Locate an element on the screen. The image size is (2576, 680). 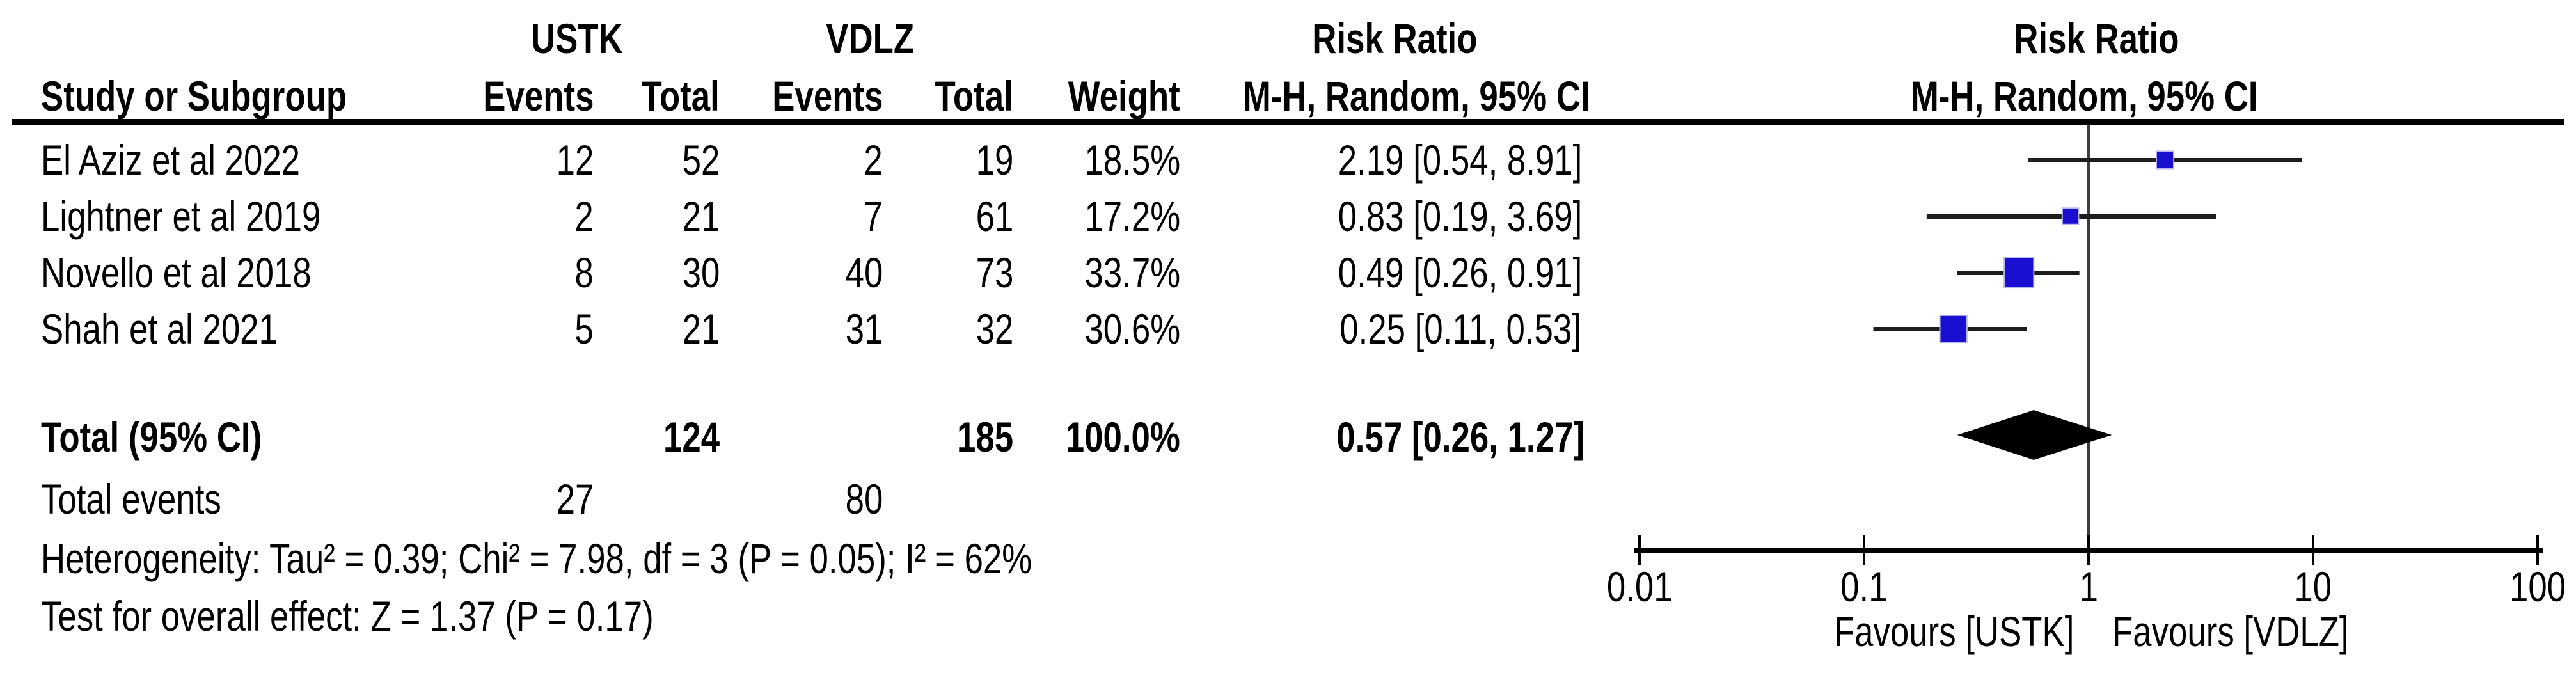
axis-tick-label: 10 is located at coordinates (2313, 586).